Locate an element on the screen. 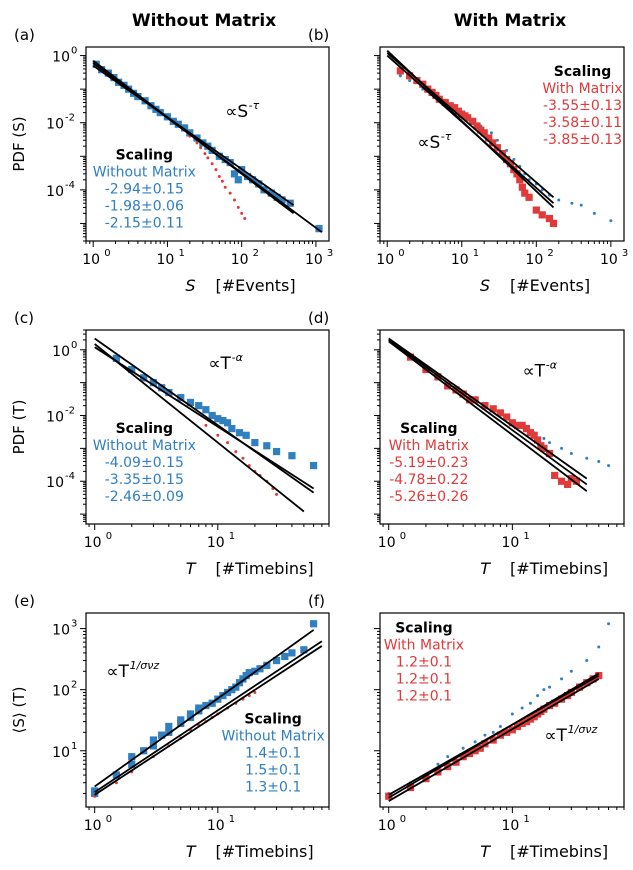 The width and height of the screenshot is (633, 870). y-tick-exponent: 3 is located at coordinates (74, 624).